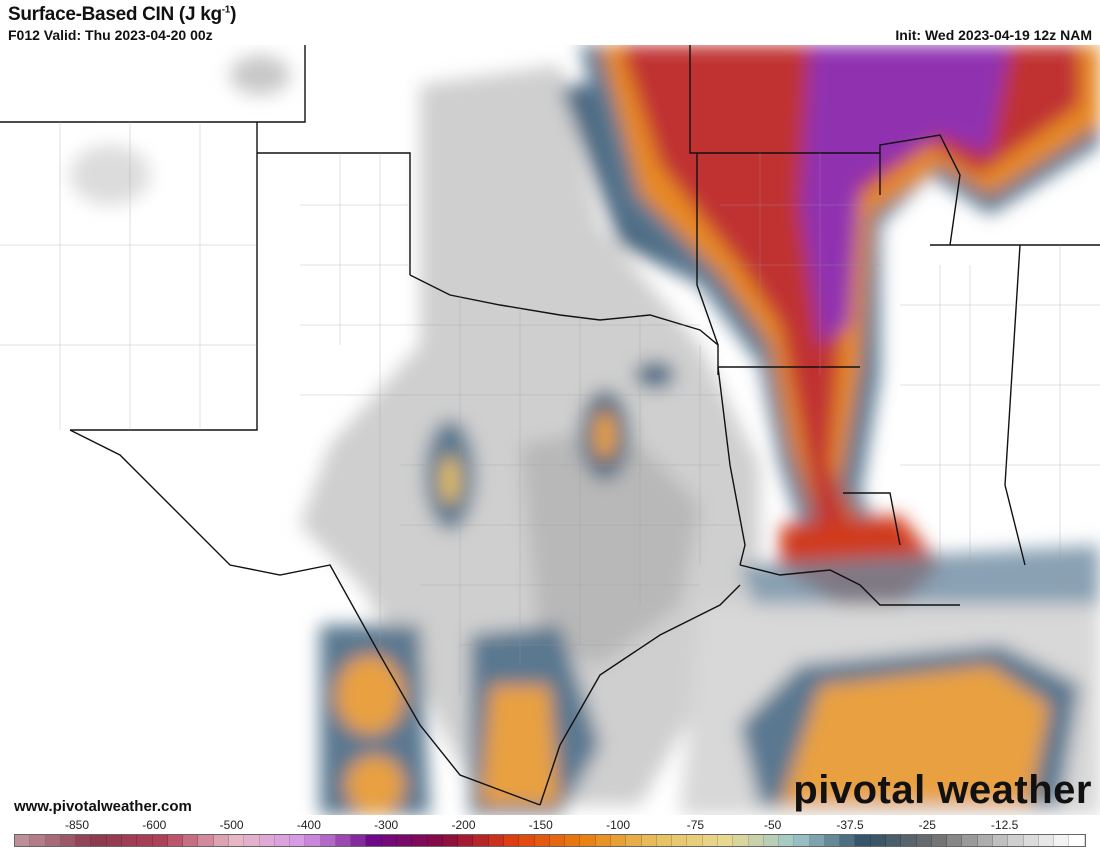 The height and width of the screenshot is (850, 1100). Describe the element at coordinates (927, 825) in the screenshot. I see `colorbar-label: -25` at that location.